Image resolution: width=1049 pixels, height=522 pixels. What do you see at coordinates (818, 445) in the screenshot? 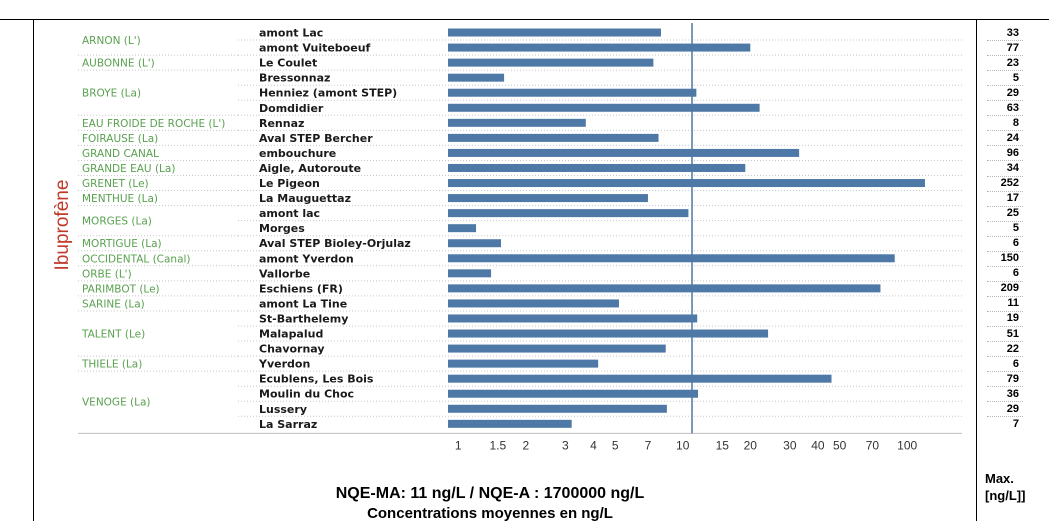
I see `x-tick-11: 40` at bounding box center [818, 445].